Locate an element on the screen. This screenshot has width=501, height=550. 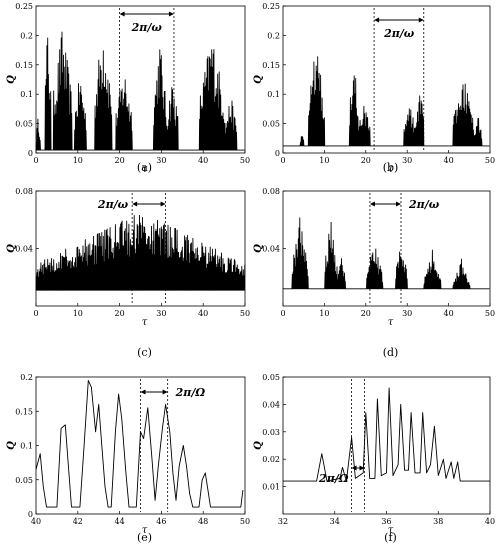
panel-caption: (c) is located at coordinates (144, 352).